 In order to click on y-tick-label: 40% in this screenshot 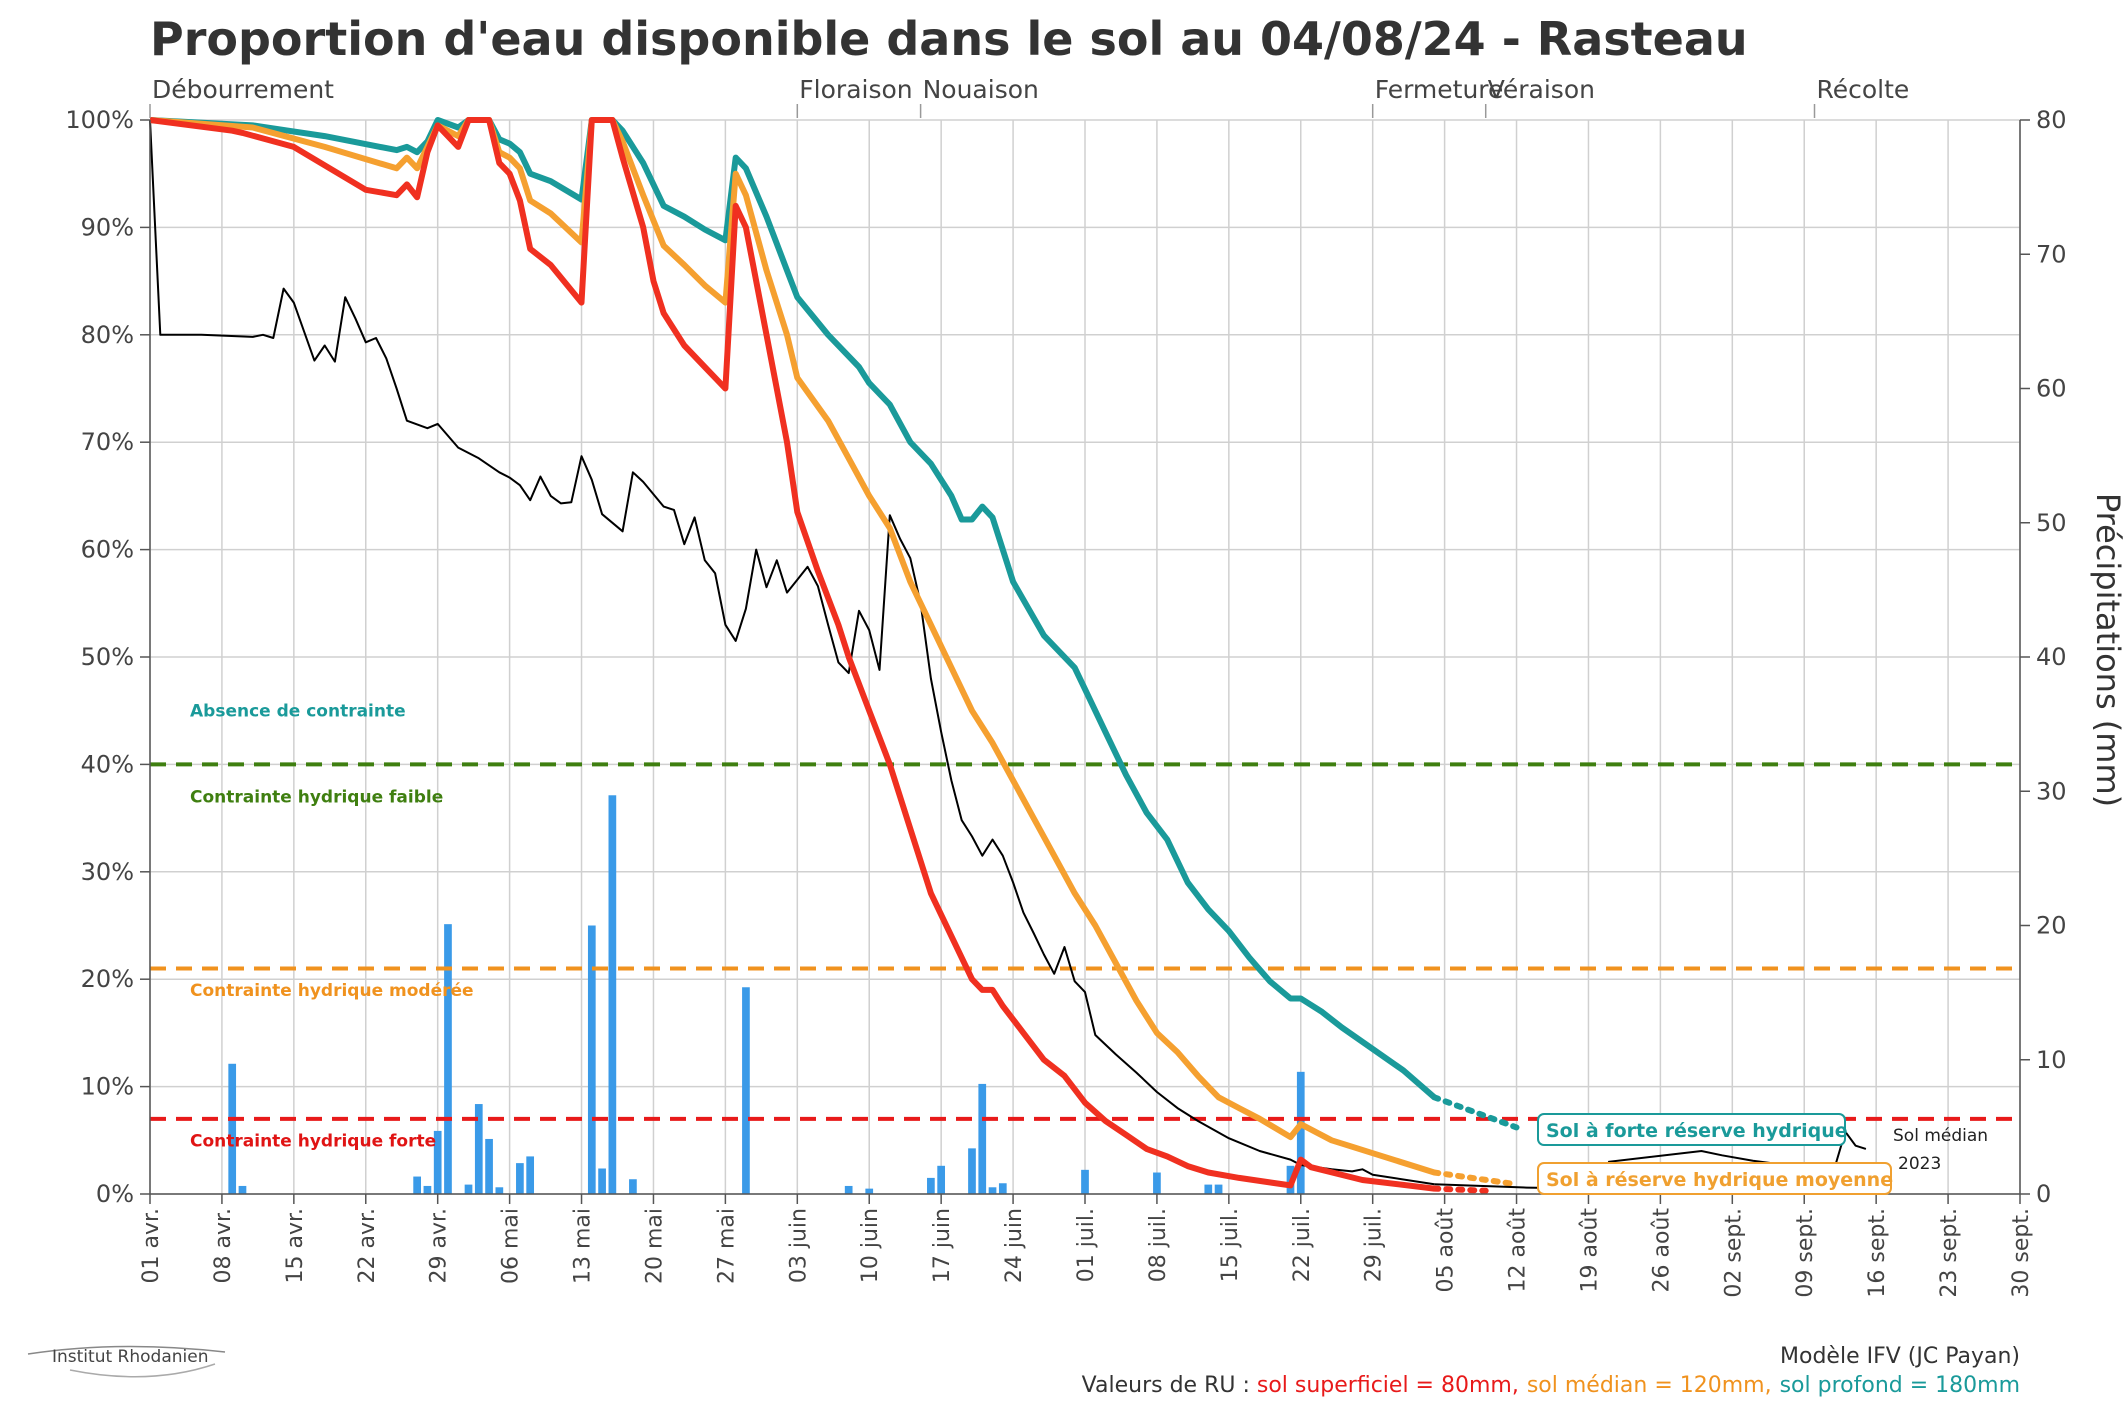, I will do `click(107, 764)`.